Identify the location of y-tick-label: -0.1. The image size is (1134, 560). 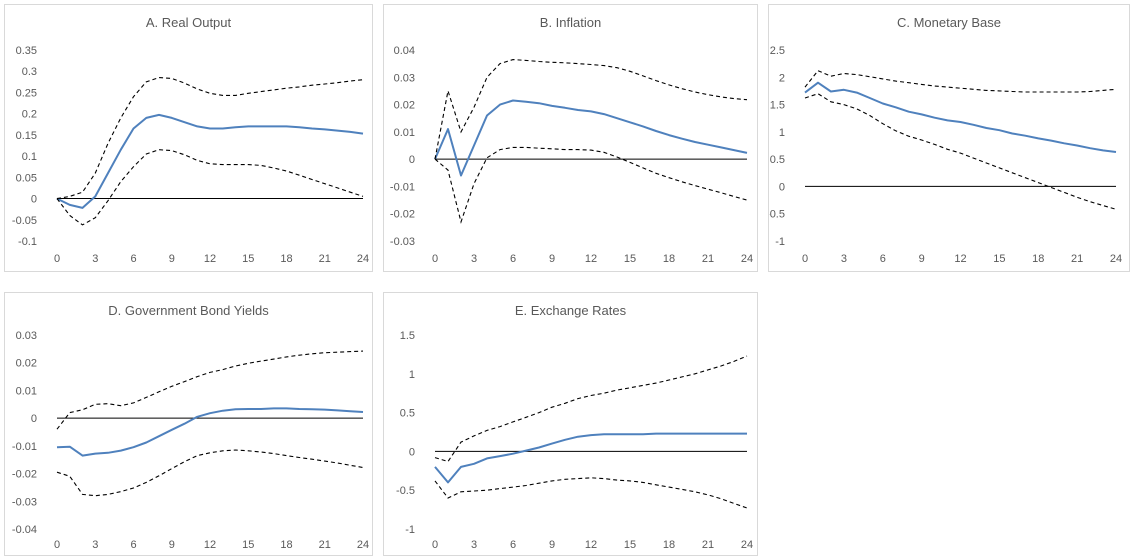
(27, 242).